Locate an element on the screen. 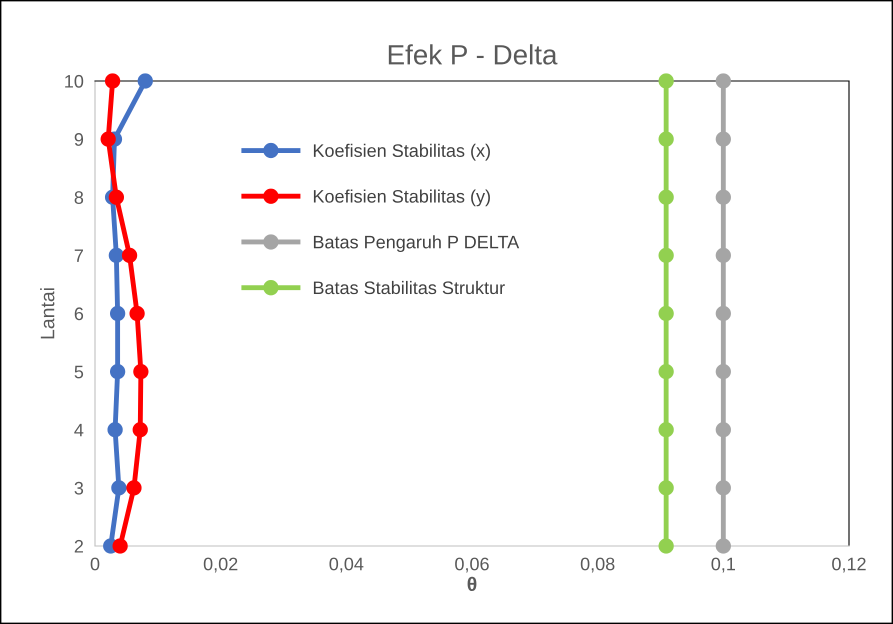  x-tick-label: 0 is located at coordinates (95, 564).